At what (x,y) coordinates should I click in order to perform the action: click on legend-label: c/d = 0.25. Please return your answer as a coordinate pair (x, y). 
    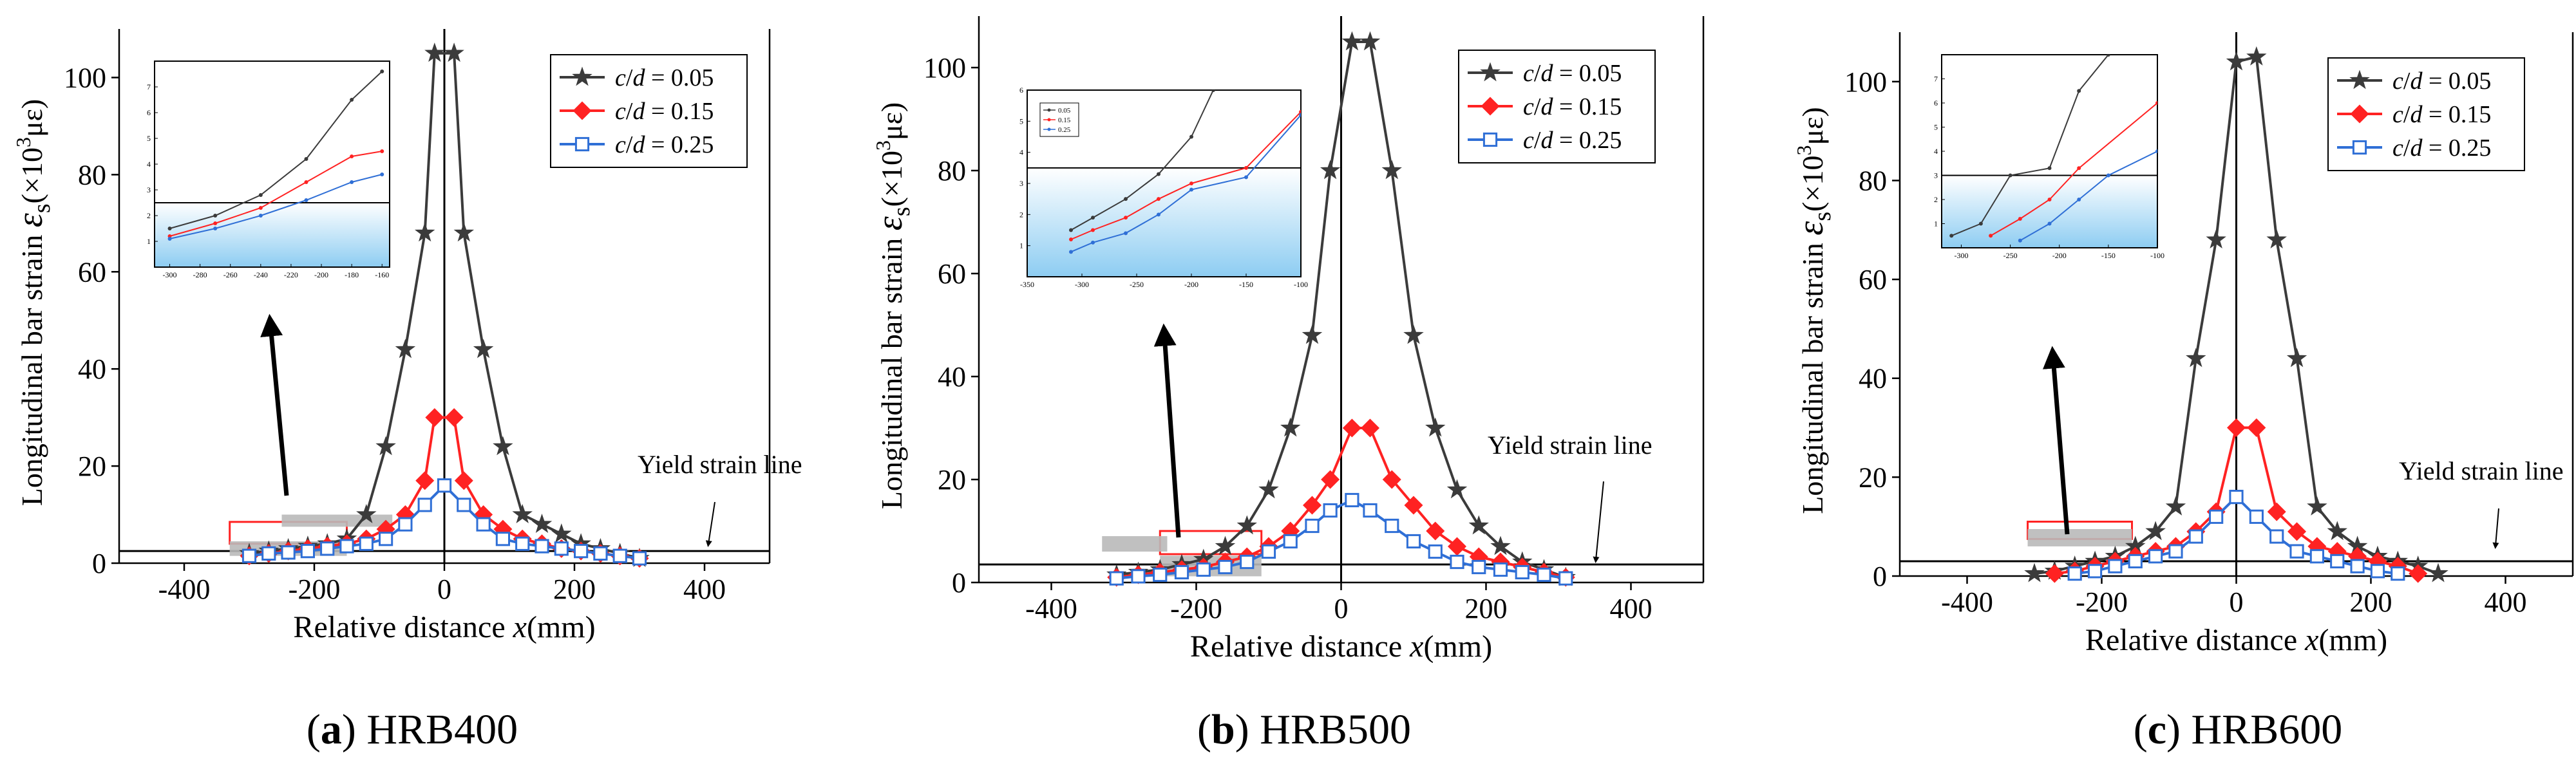
    Looking at the image, I should click on (2441, 148).